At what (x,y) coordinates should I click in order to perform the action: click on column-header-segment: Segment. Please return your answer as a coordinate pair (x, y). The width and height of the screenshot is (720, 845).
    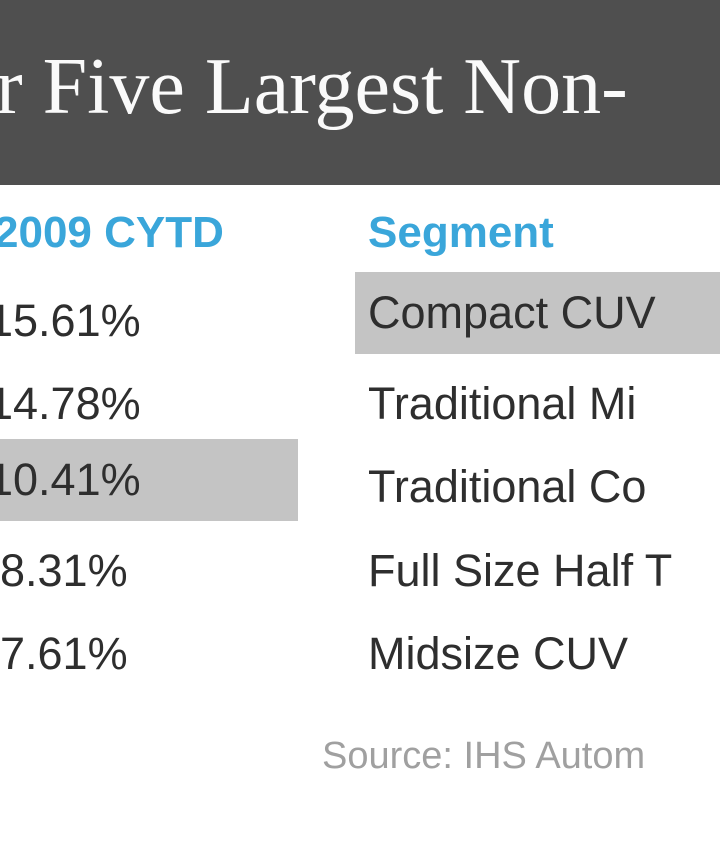
    Looking at the image, I should click on (461, 232).